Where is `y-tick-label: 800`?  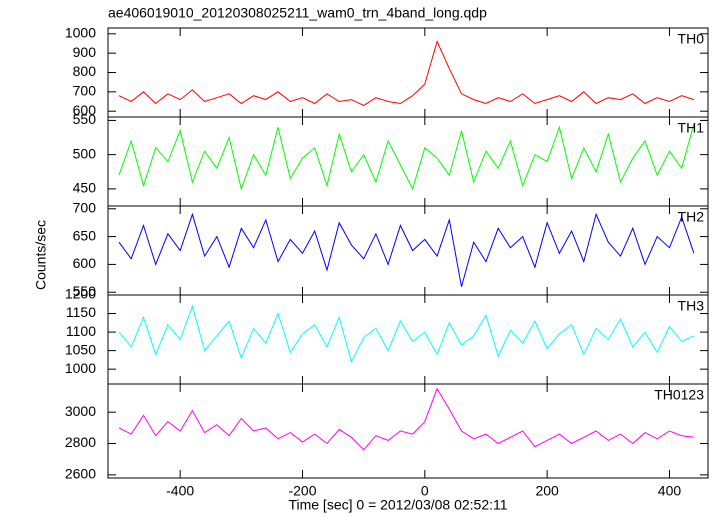
y-tick-label: 800 is located at coordinates (85, 71).